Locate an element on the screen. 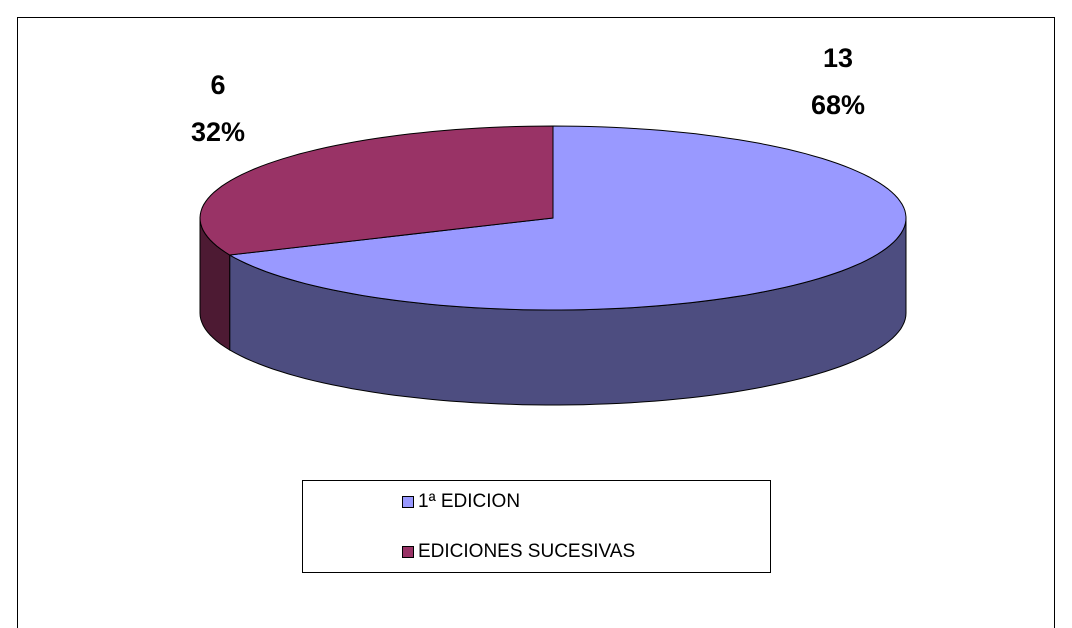 The height and width of the screenshot is (628, 1072). slice-top is located at coordinates (376, 190).